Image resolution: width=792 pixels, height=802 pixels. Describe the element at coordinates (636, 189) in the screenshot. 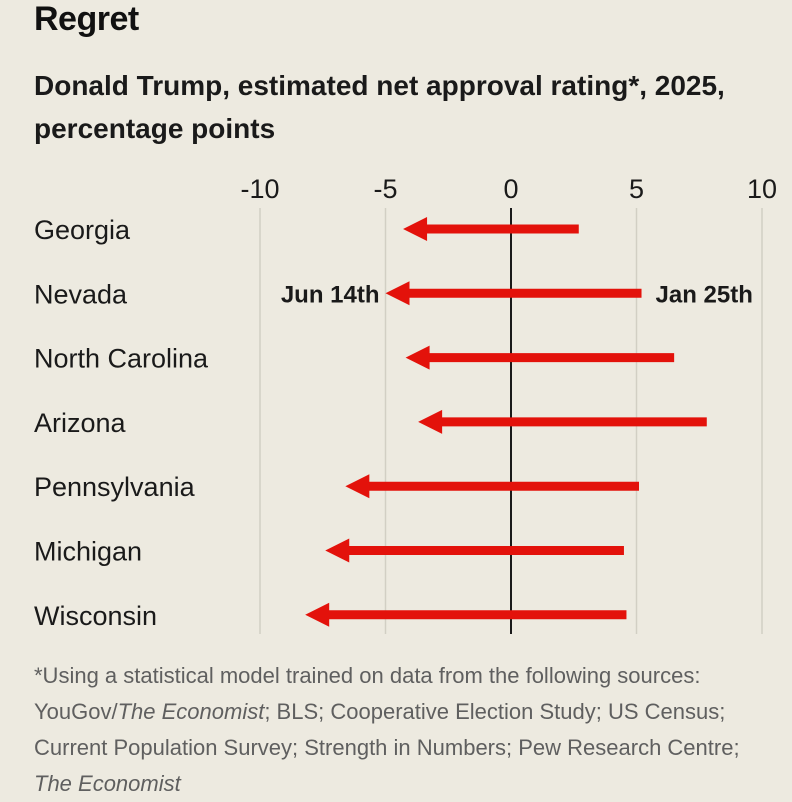

I see `x-tick-label: 5` at that location.